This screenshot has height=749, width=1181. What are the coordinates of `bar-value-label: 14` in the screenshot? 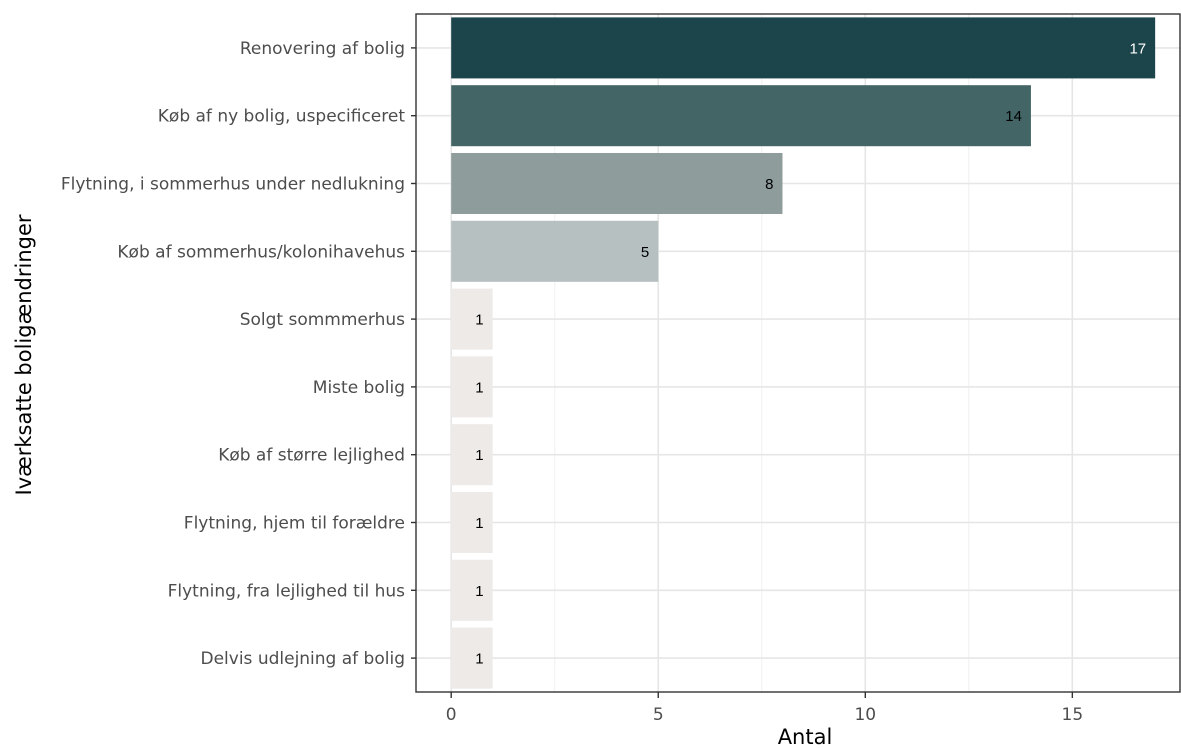 It's located at (1013, 116).